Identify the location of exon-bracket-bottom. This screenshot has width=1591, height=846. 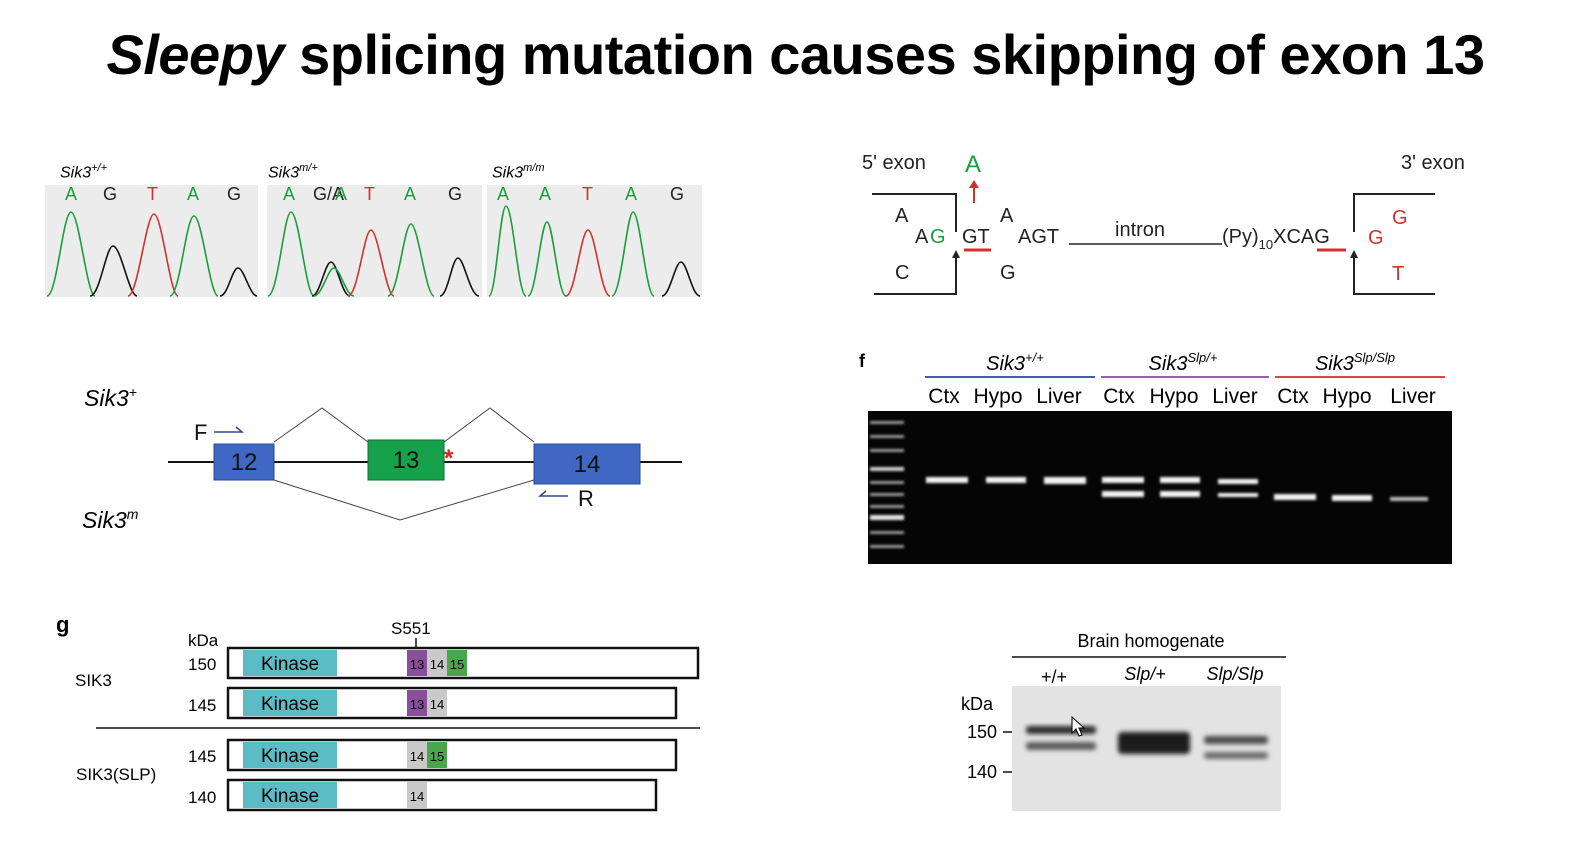
(915, 274).